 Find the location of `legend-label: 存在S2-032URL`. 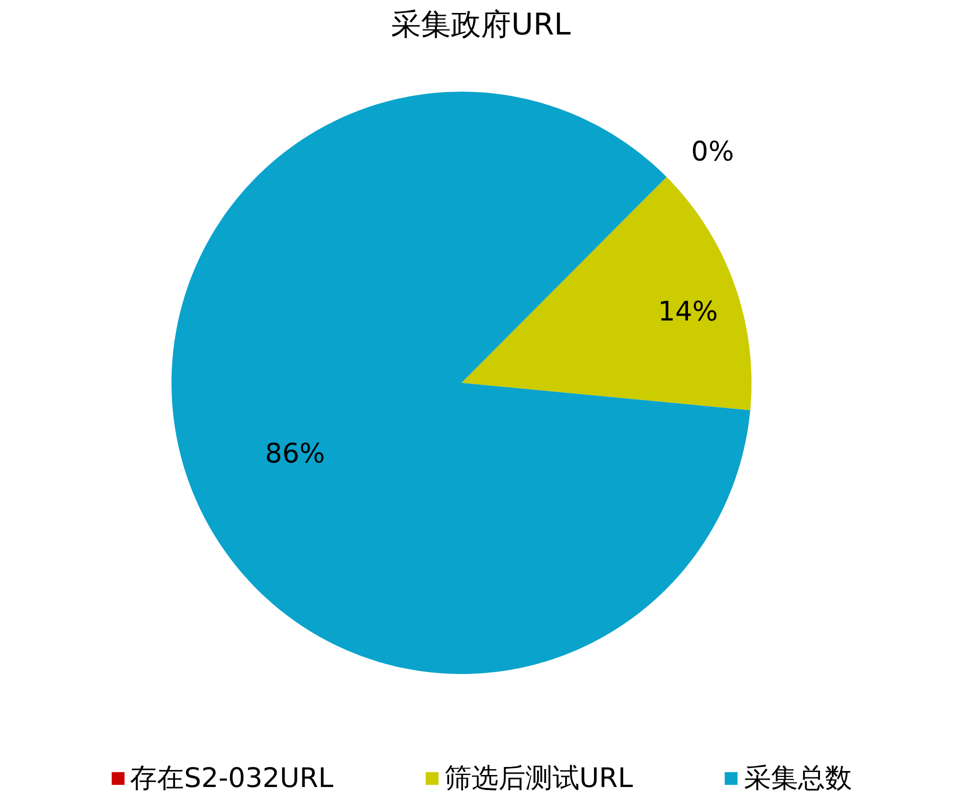

legend-label: 存在S2-032URL is located at coordinates (232, 779).